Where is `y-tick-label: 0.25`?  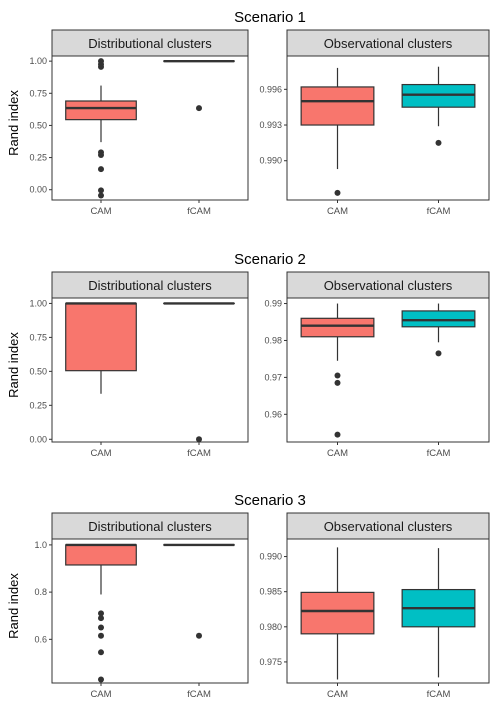 y-tick-label: 0.25 is located at coordinates (38, 405).